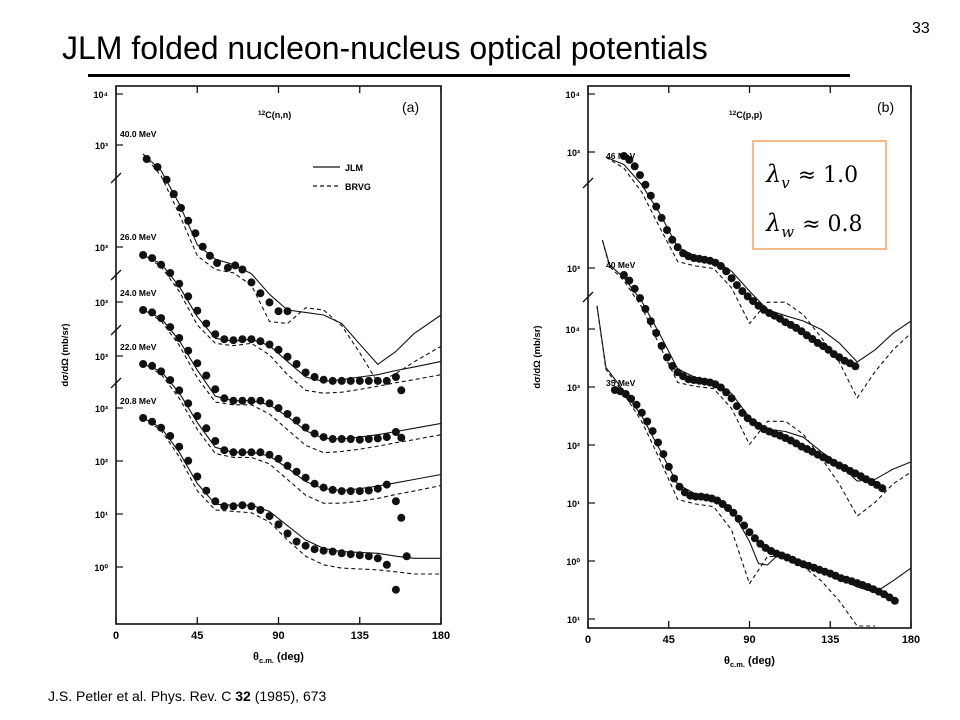 The height and width of the screenshot is (720, 960). I want to click on series-40-MeV: 40 MeV 10³, so click(739, 378).